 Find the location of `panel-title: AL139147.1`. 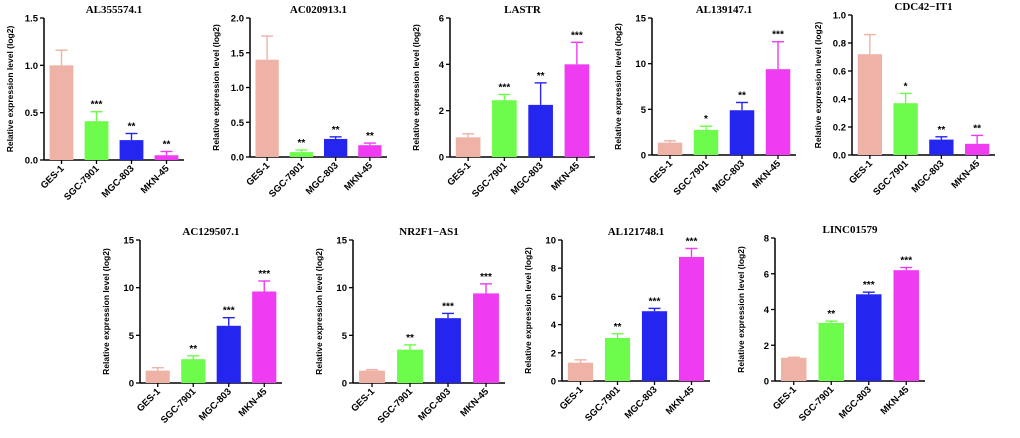

panel-title: AL139147.1 is located at coordinates (724, 10).